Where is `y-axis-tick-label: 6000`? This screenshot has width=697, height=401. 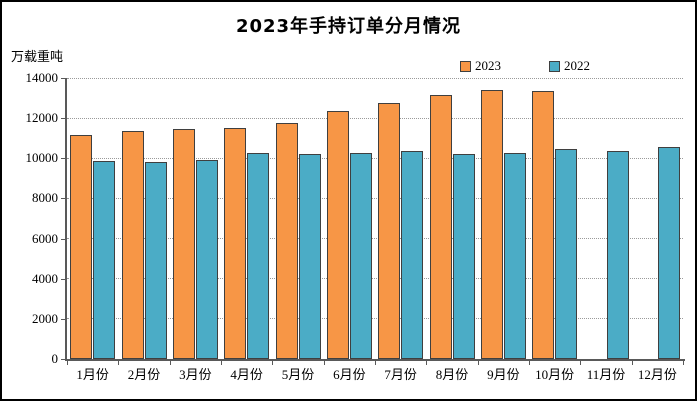 y-axis-tick-label: 6000 is located at coordinates (45, 238).